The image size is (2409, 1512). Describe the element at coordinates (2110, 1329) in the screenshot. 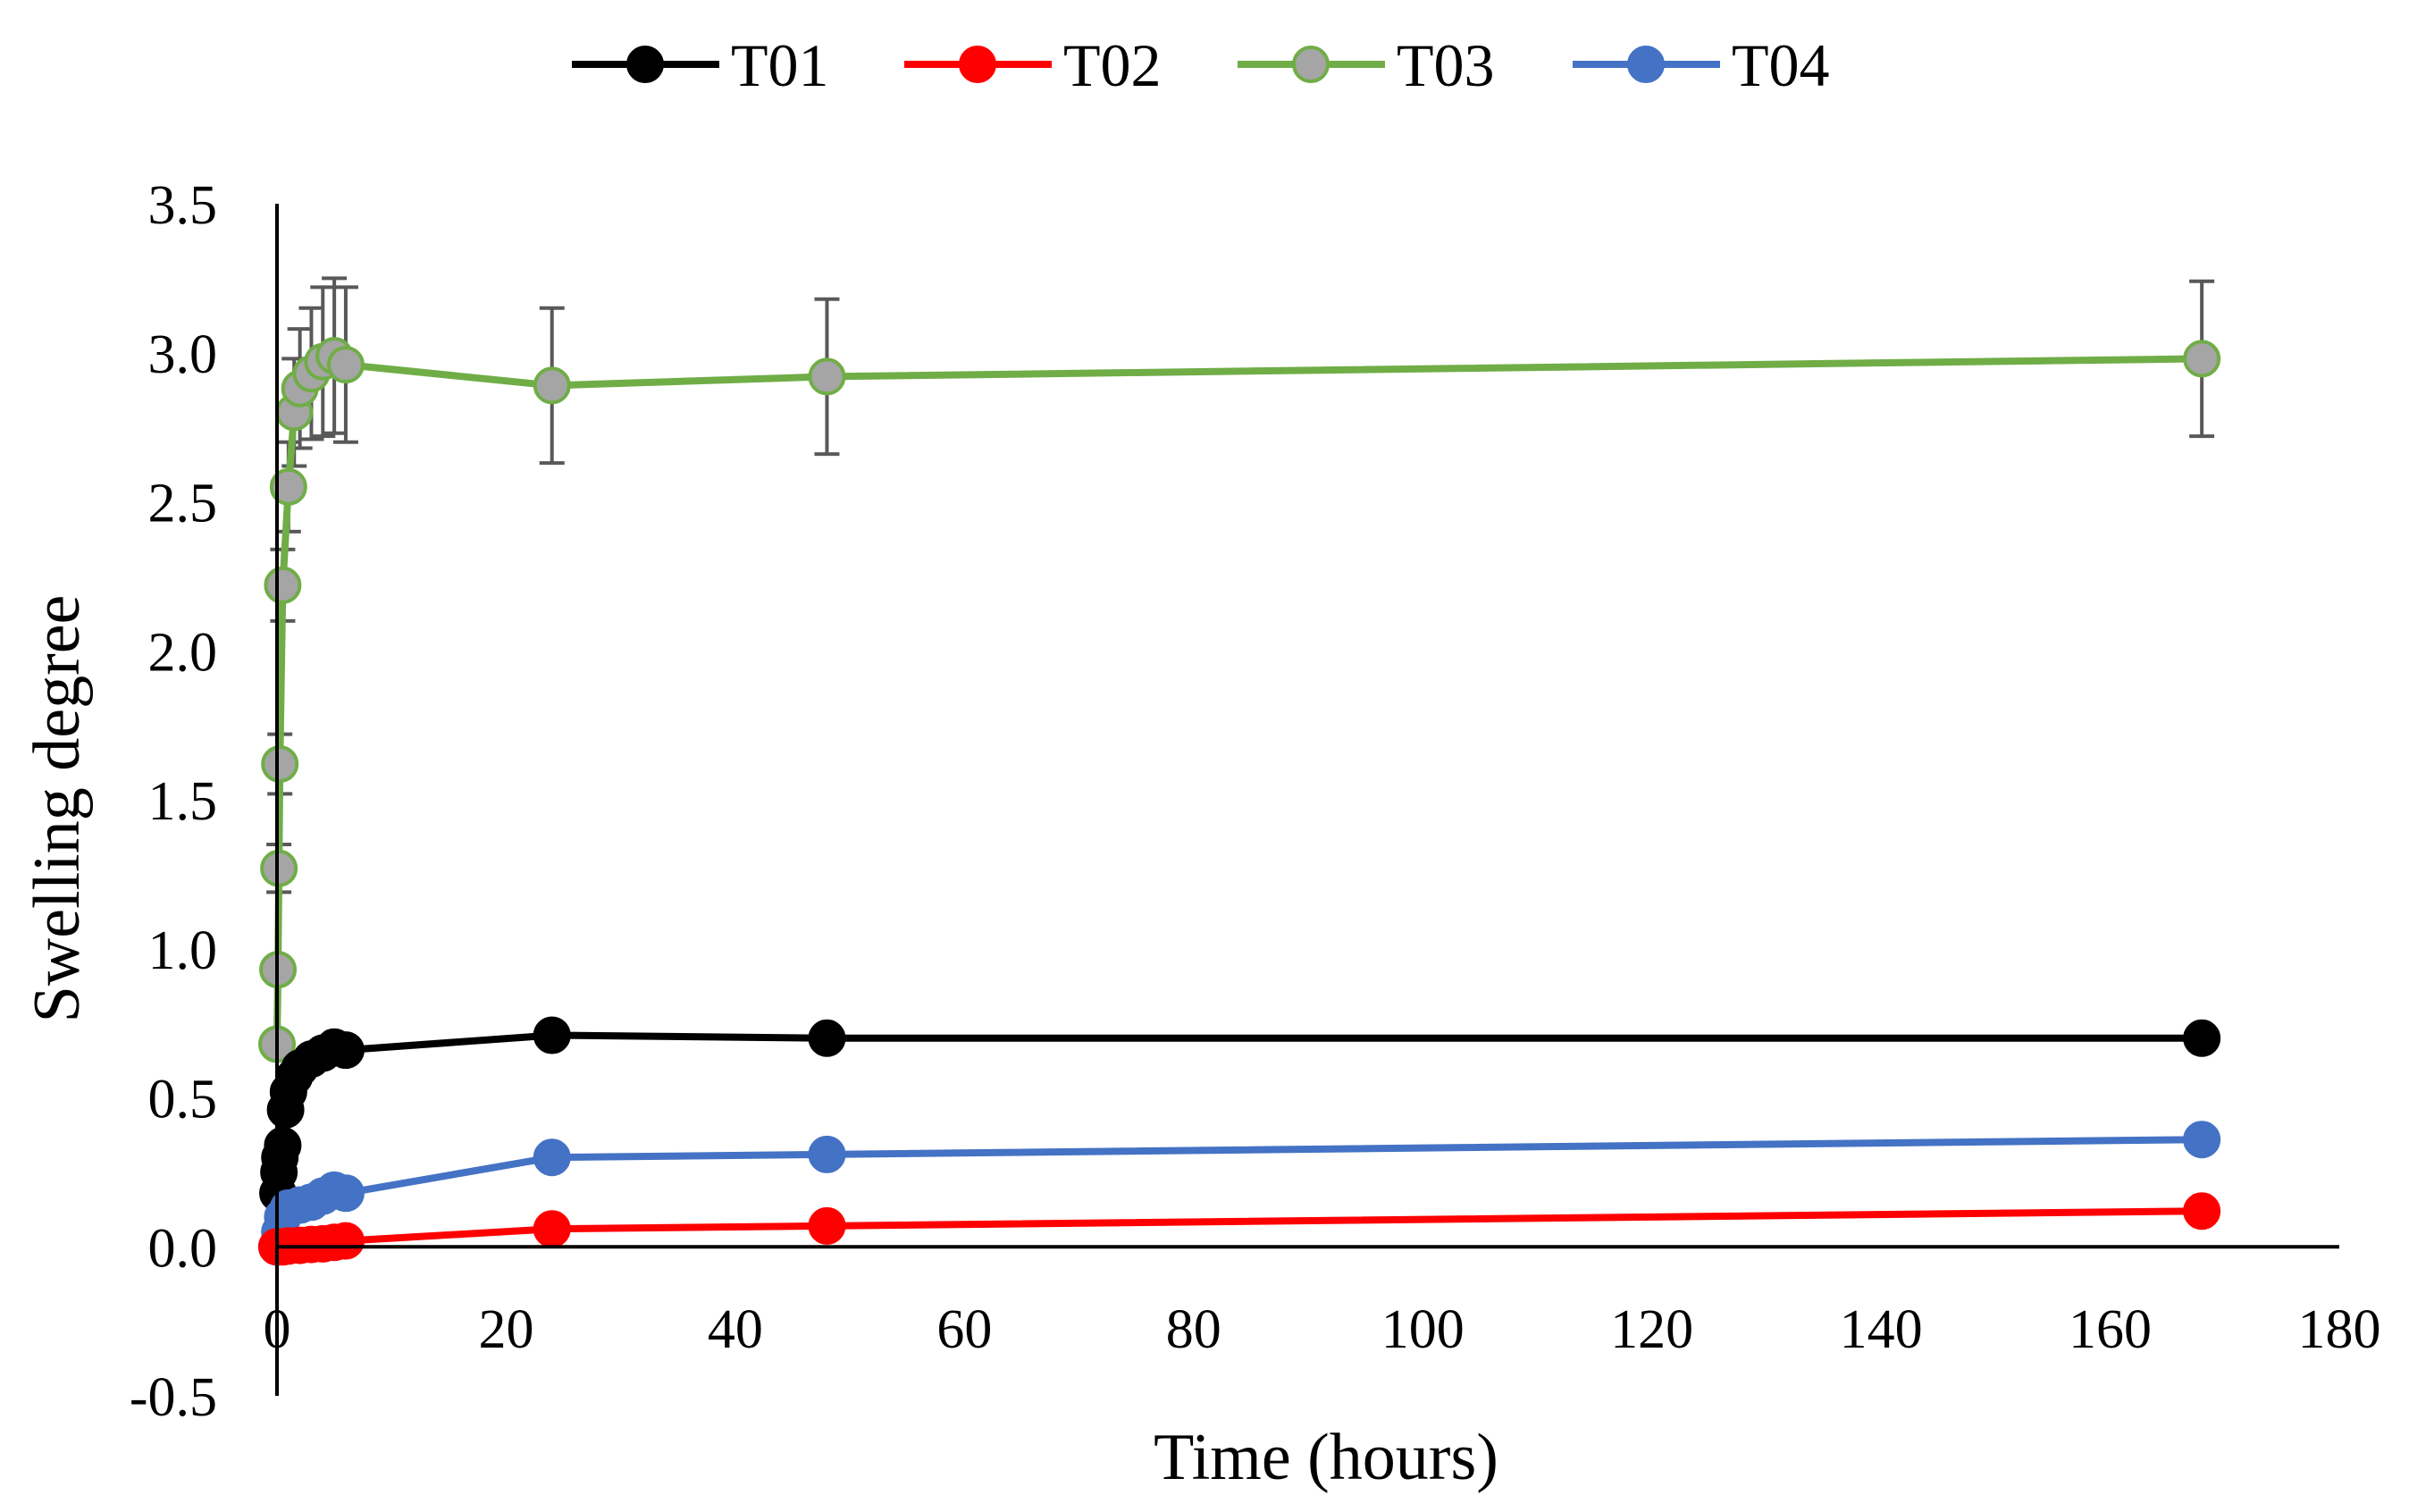

I see `x-tick-label: 160` at that location.